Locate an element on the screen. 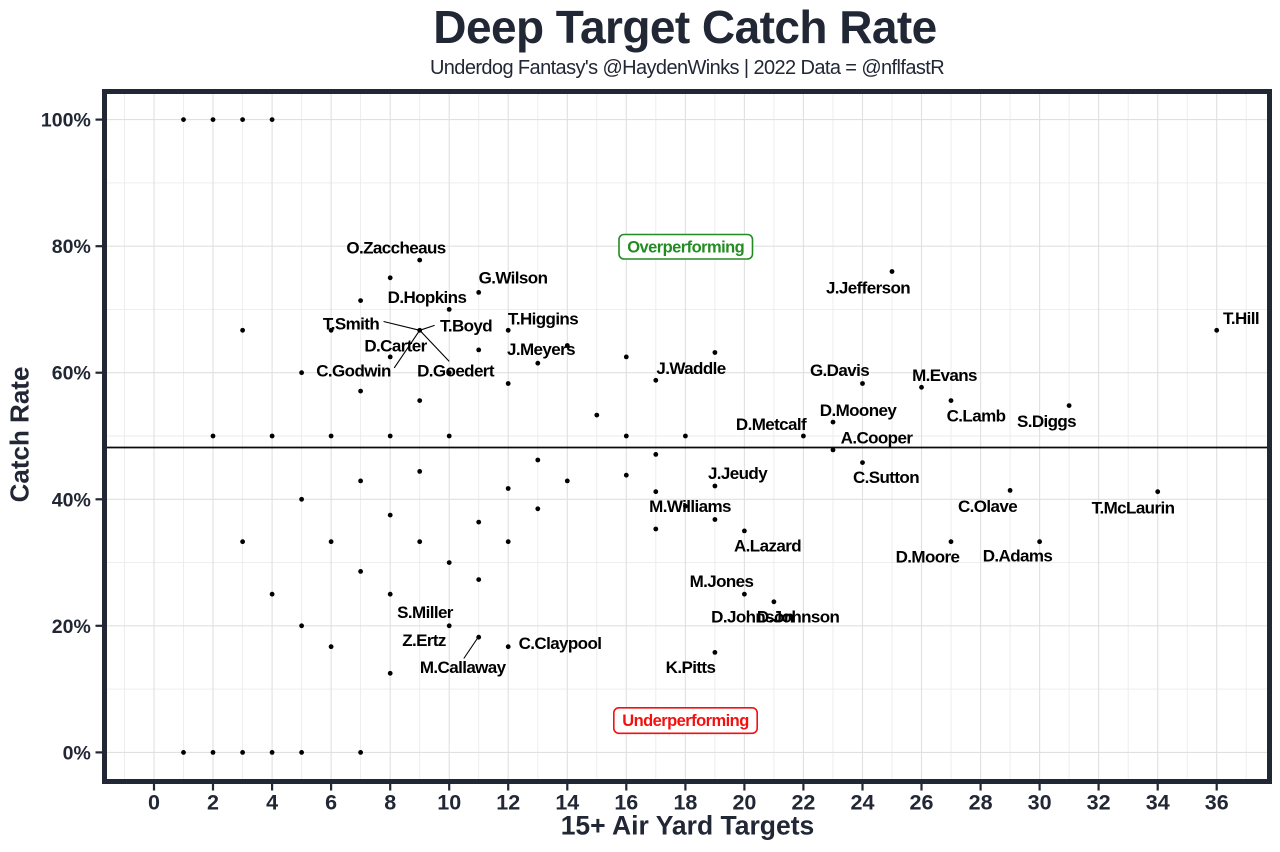 The image size is (1280, 852). svg-text: J.Waddle is located at coordinates (690, 368).